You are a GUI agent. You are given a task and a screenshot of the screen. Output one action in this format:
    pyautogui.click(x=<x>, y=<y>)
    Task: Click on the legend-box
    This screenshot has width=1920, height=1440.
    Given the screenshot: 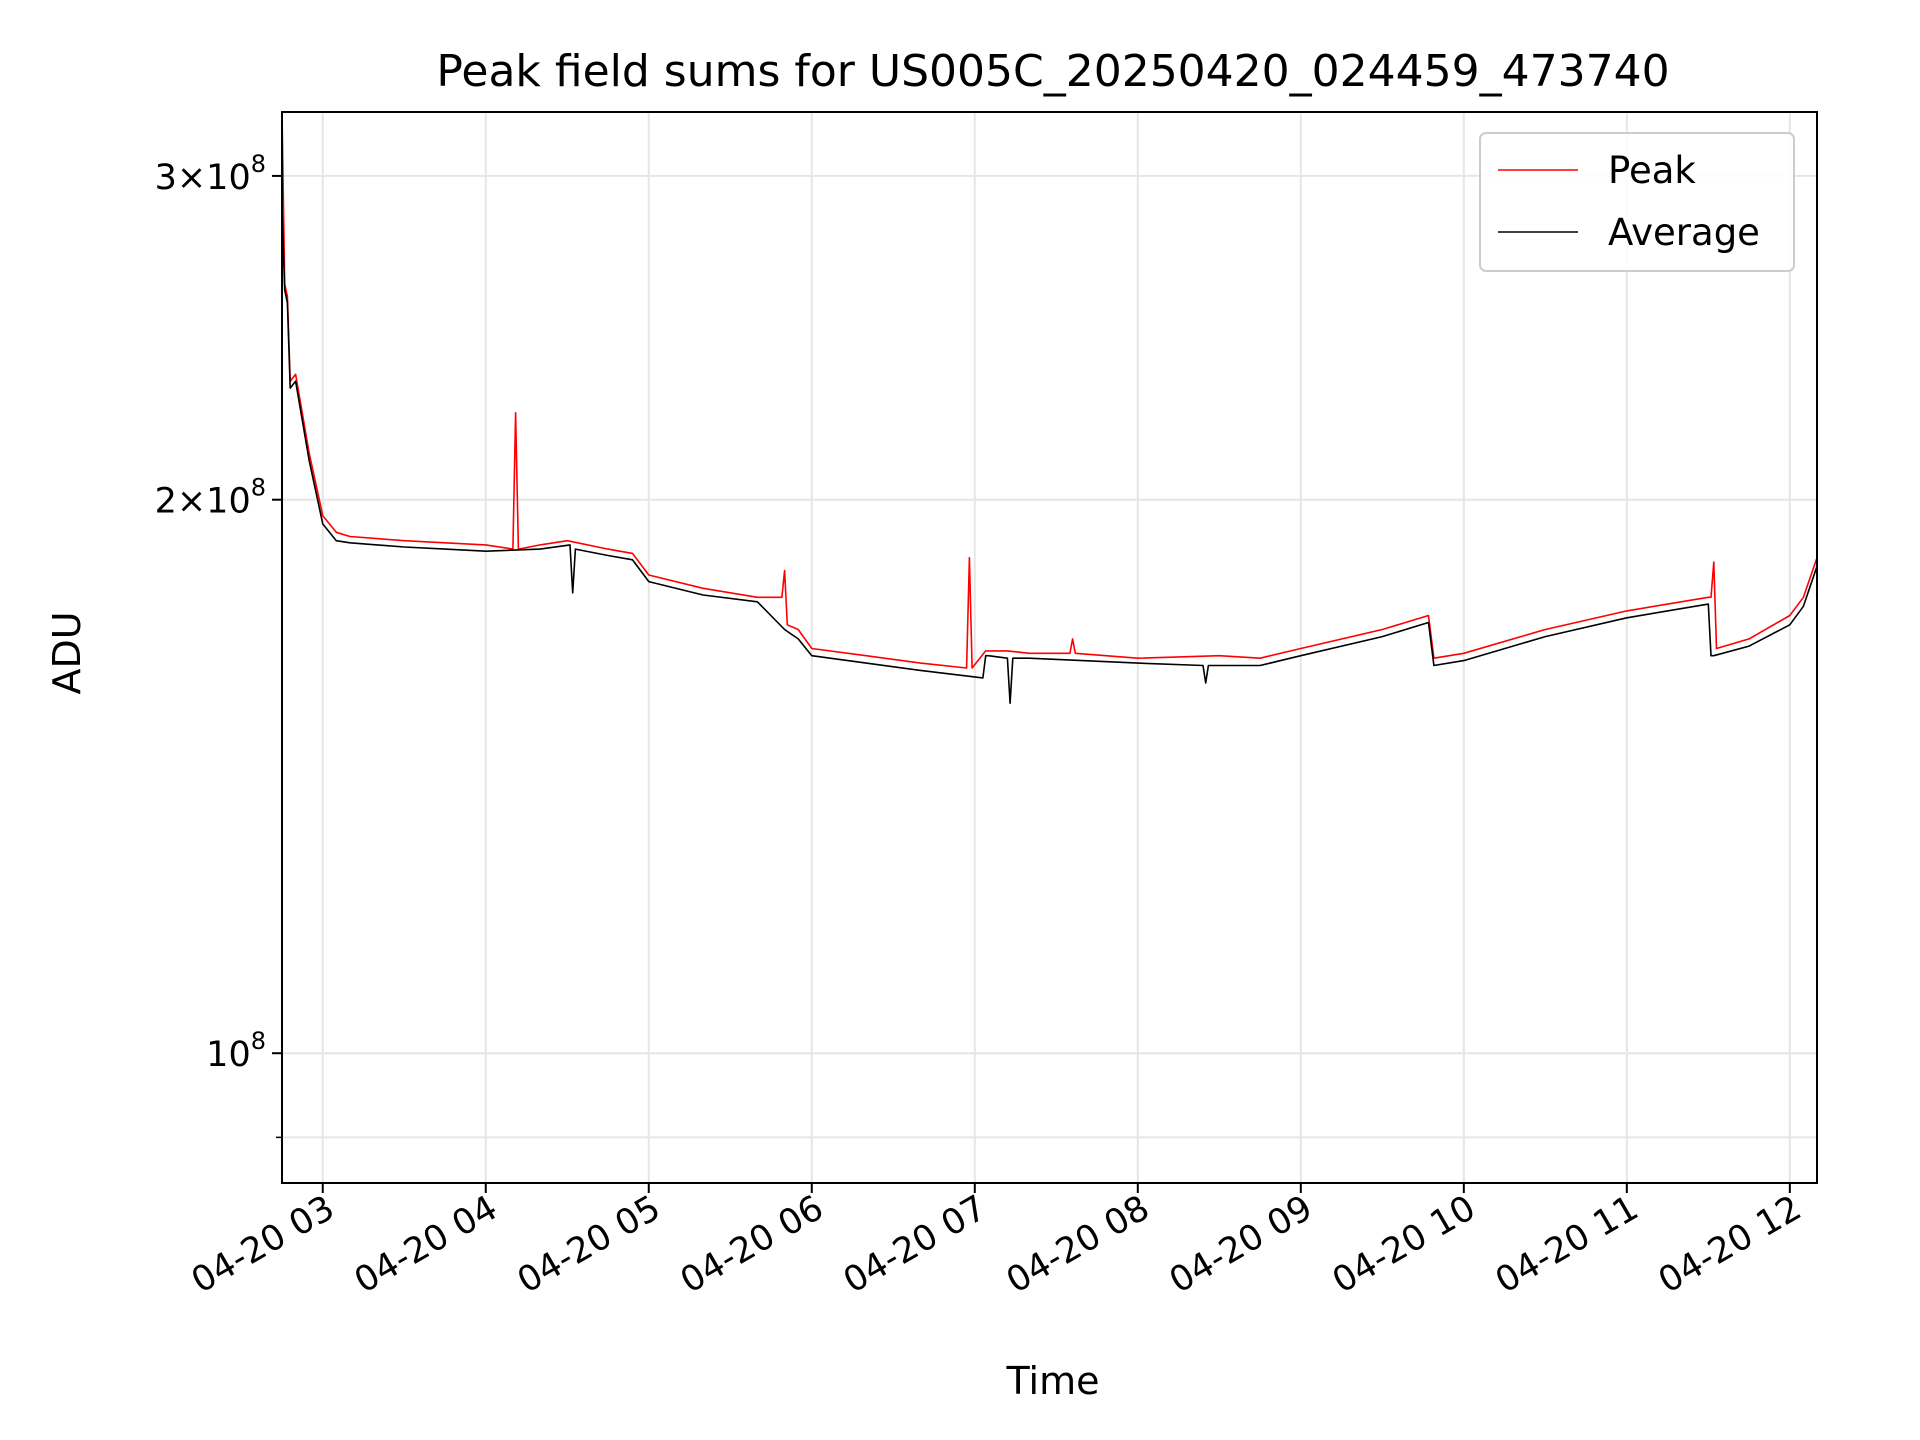 What is the action you would take?
    pyautogui.click(x=1637, y=202)
    